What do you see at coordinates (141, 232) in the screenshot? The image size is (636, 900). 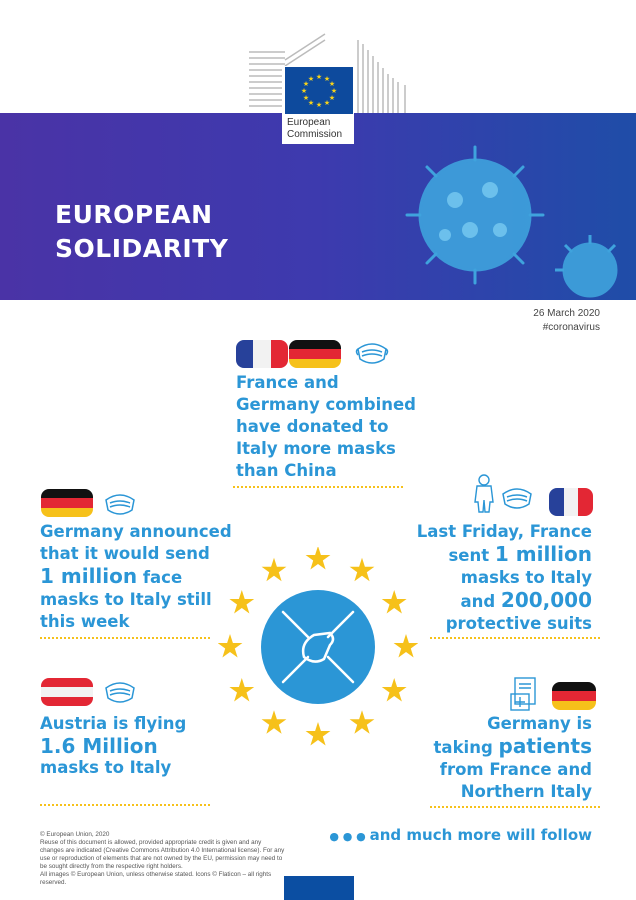 I see `page-title: EUROPEAN SOLIDARITY` at bounding box center [141, 232].